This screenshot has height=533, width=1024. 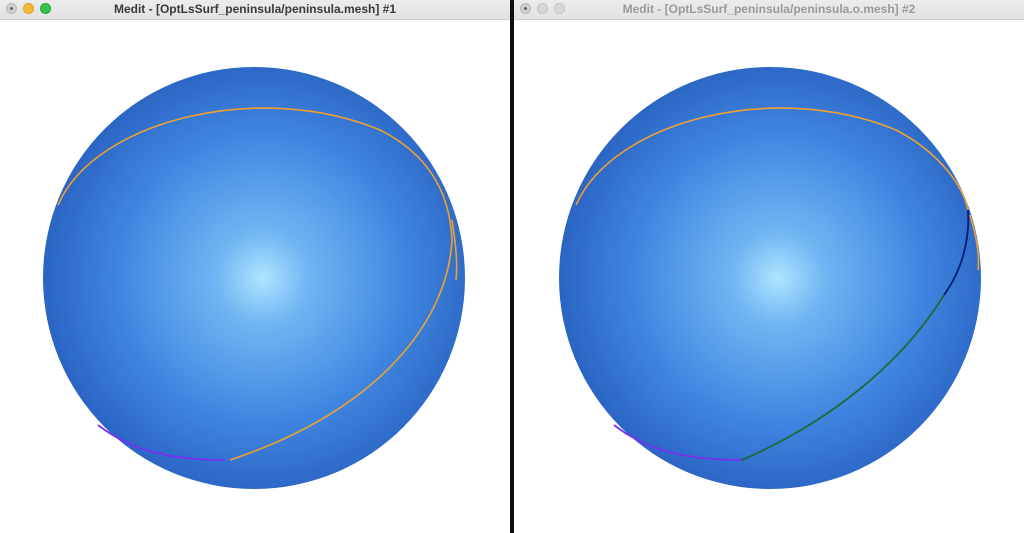 I want to click on boundary-curve-navy, so click(x=956, y=252).